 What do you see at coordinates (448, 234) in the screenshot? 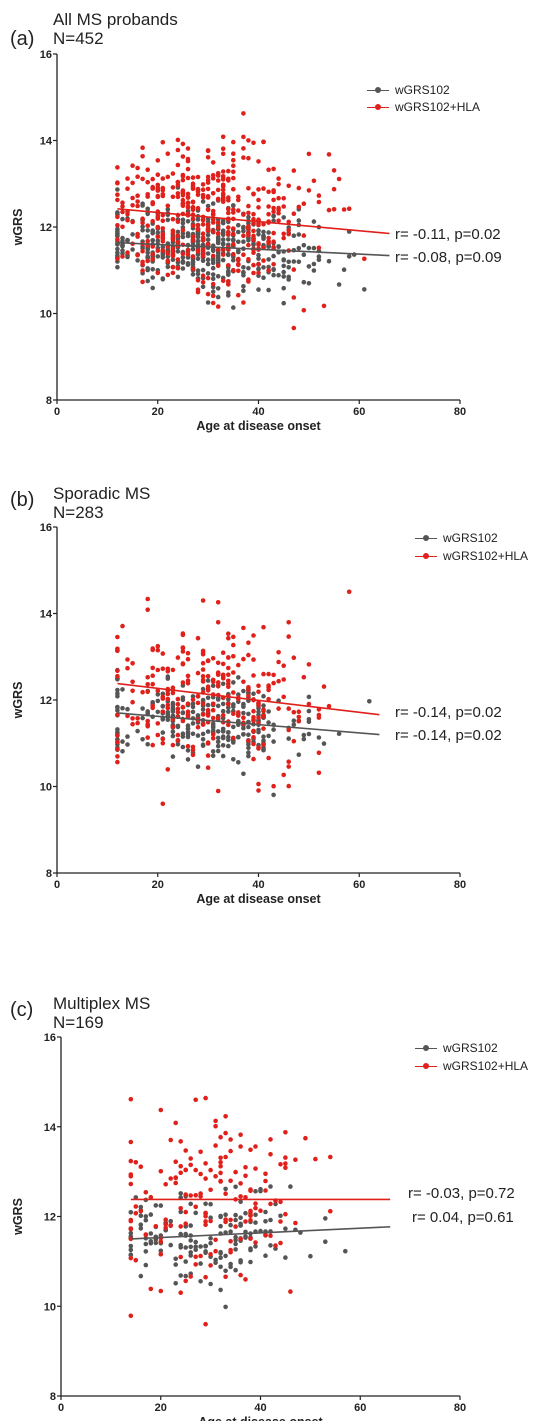
I see `annotation-hla: r= -0.11, p=0.02` at bounding box center [448, 234].